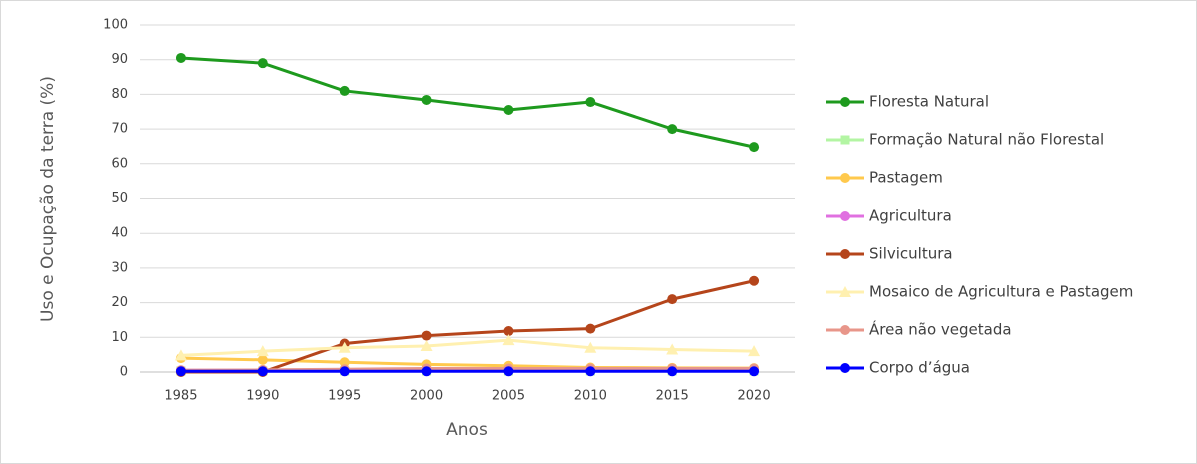 This screenshot has height=464, width=1197. I want to click on x-tick-label: 2020, so click(754, 396).